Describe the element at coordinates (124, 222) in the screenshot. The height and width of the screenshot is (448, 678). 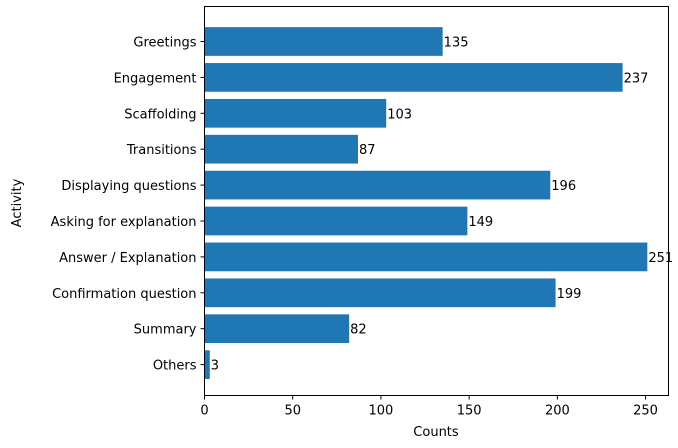
I see `y-tick-label-5: Asking for explanation` at that location.